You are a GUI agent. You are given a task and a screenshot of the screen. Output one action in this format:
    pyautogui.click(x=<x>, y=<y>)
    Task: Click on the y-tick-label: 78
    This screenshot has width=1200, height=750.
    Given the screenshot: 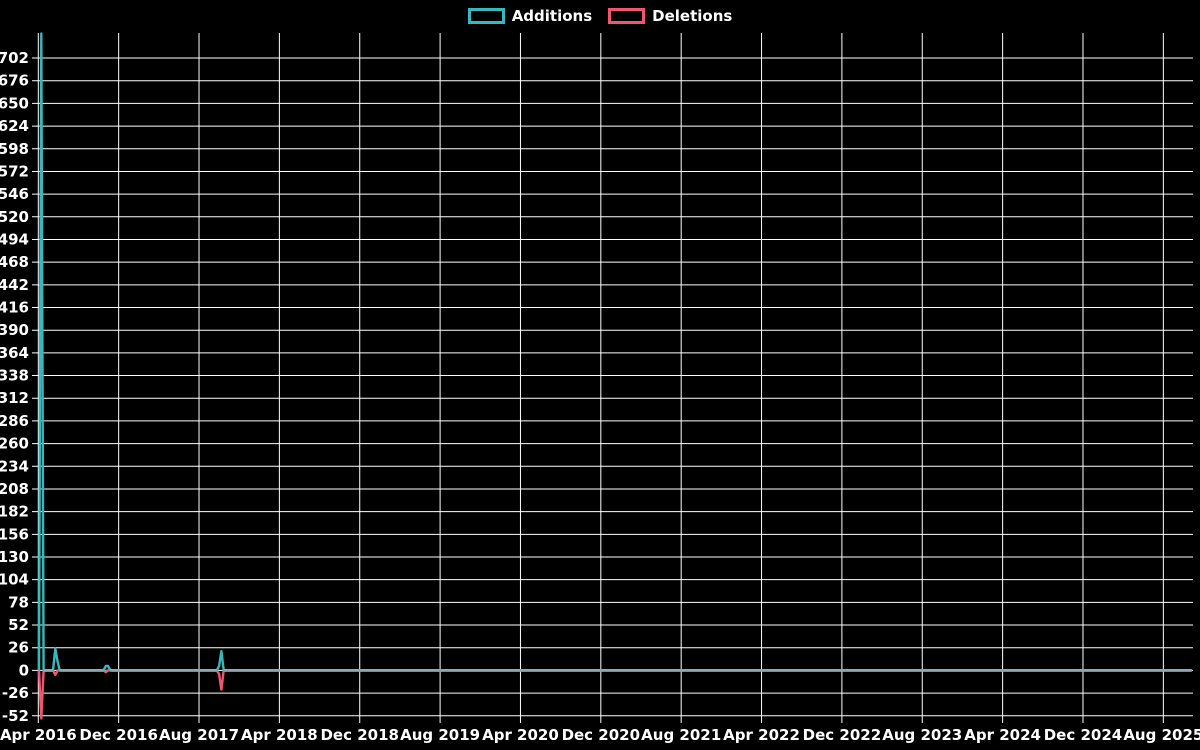 What is the action you would take?
    pyautogui.click(x=18, y=602)
    